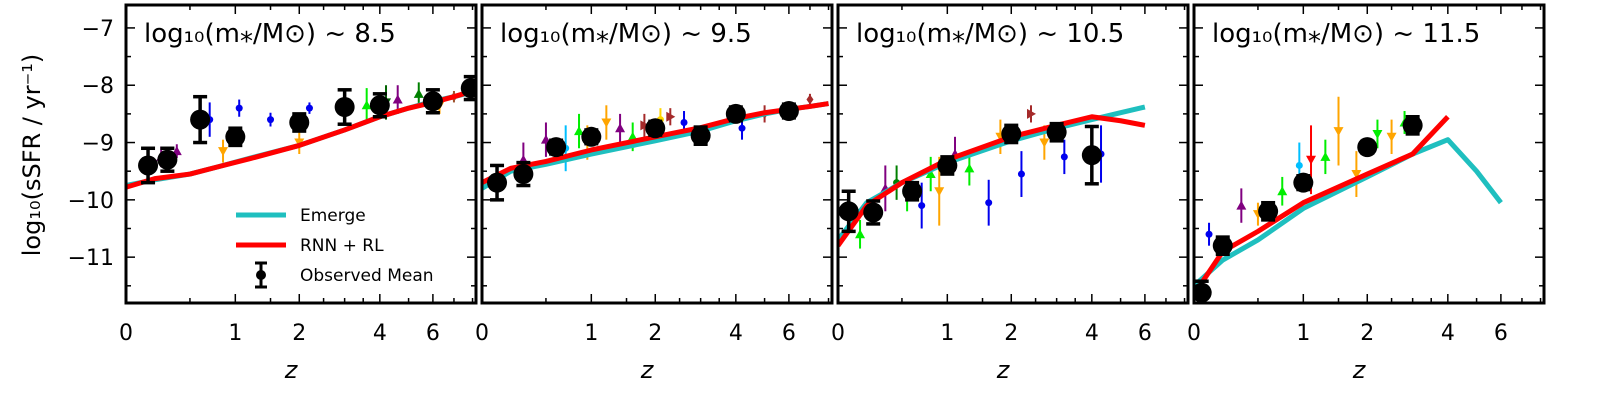  Describe the element at coordinates (98, 86) in the screenshot. I see `y-tick-label: −8` at that location.